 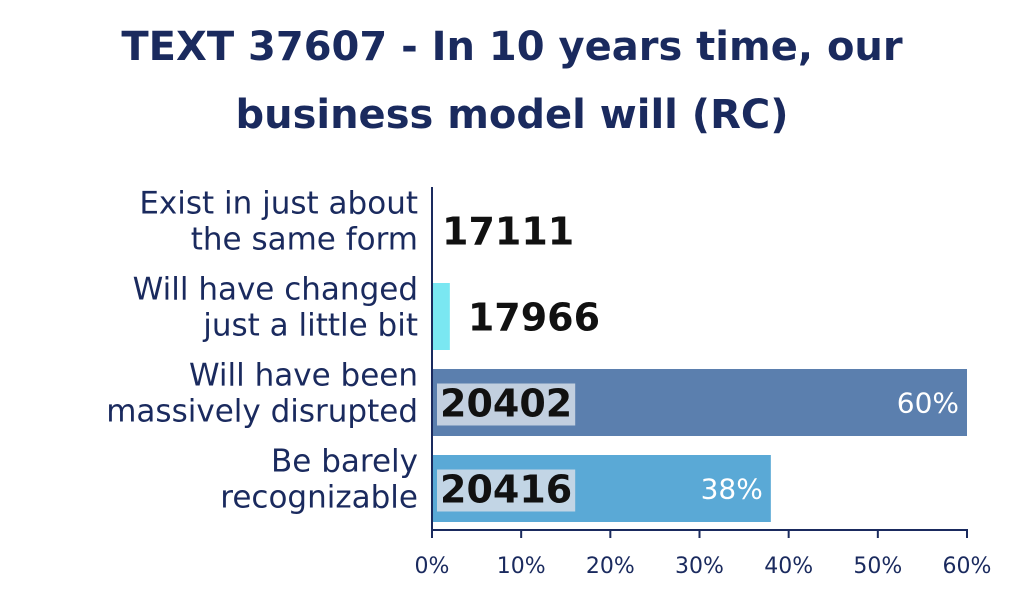 I want to click on x-tick-label: 20%, so click(x=610, y=566).